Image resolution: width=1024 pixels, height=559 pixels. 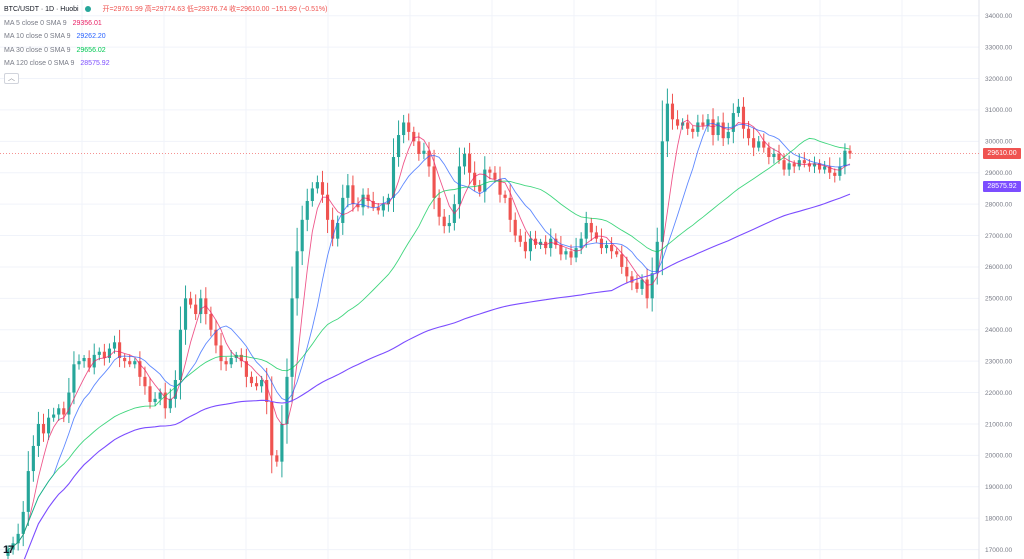 What do you see at coordinates (11, 78) in the screenshot?
I see `collapse-legend-button: ︿` at bounding box center [11, 78].